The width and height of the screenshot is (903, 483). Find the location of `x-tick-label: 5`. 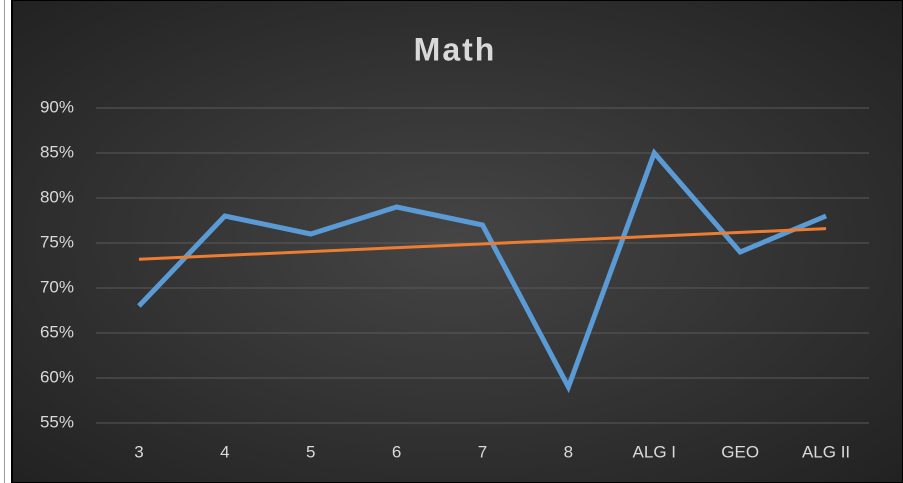

x-tick-label: 5 is located at coordinates (310, 451).